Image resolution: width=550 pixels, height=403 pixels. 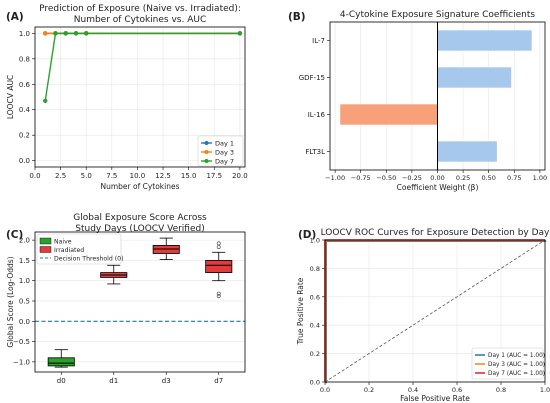 I want to click on b-xtick-label: −0.25, so click(x=412, y=178).